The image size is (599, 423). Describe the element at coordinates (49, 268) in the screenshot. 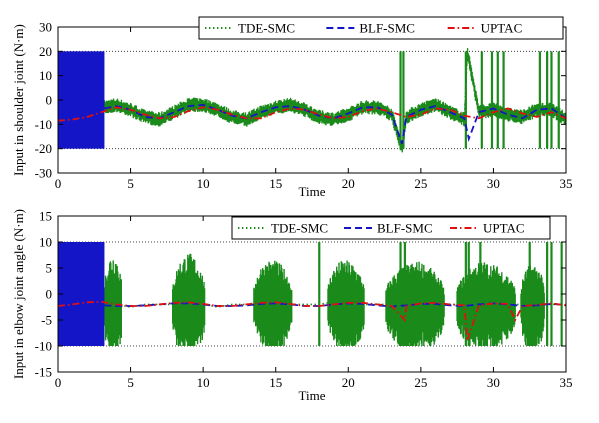

I see `y-tick-label: 5` at that location.